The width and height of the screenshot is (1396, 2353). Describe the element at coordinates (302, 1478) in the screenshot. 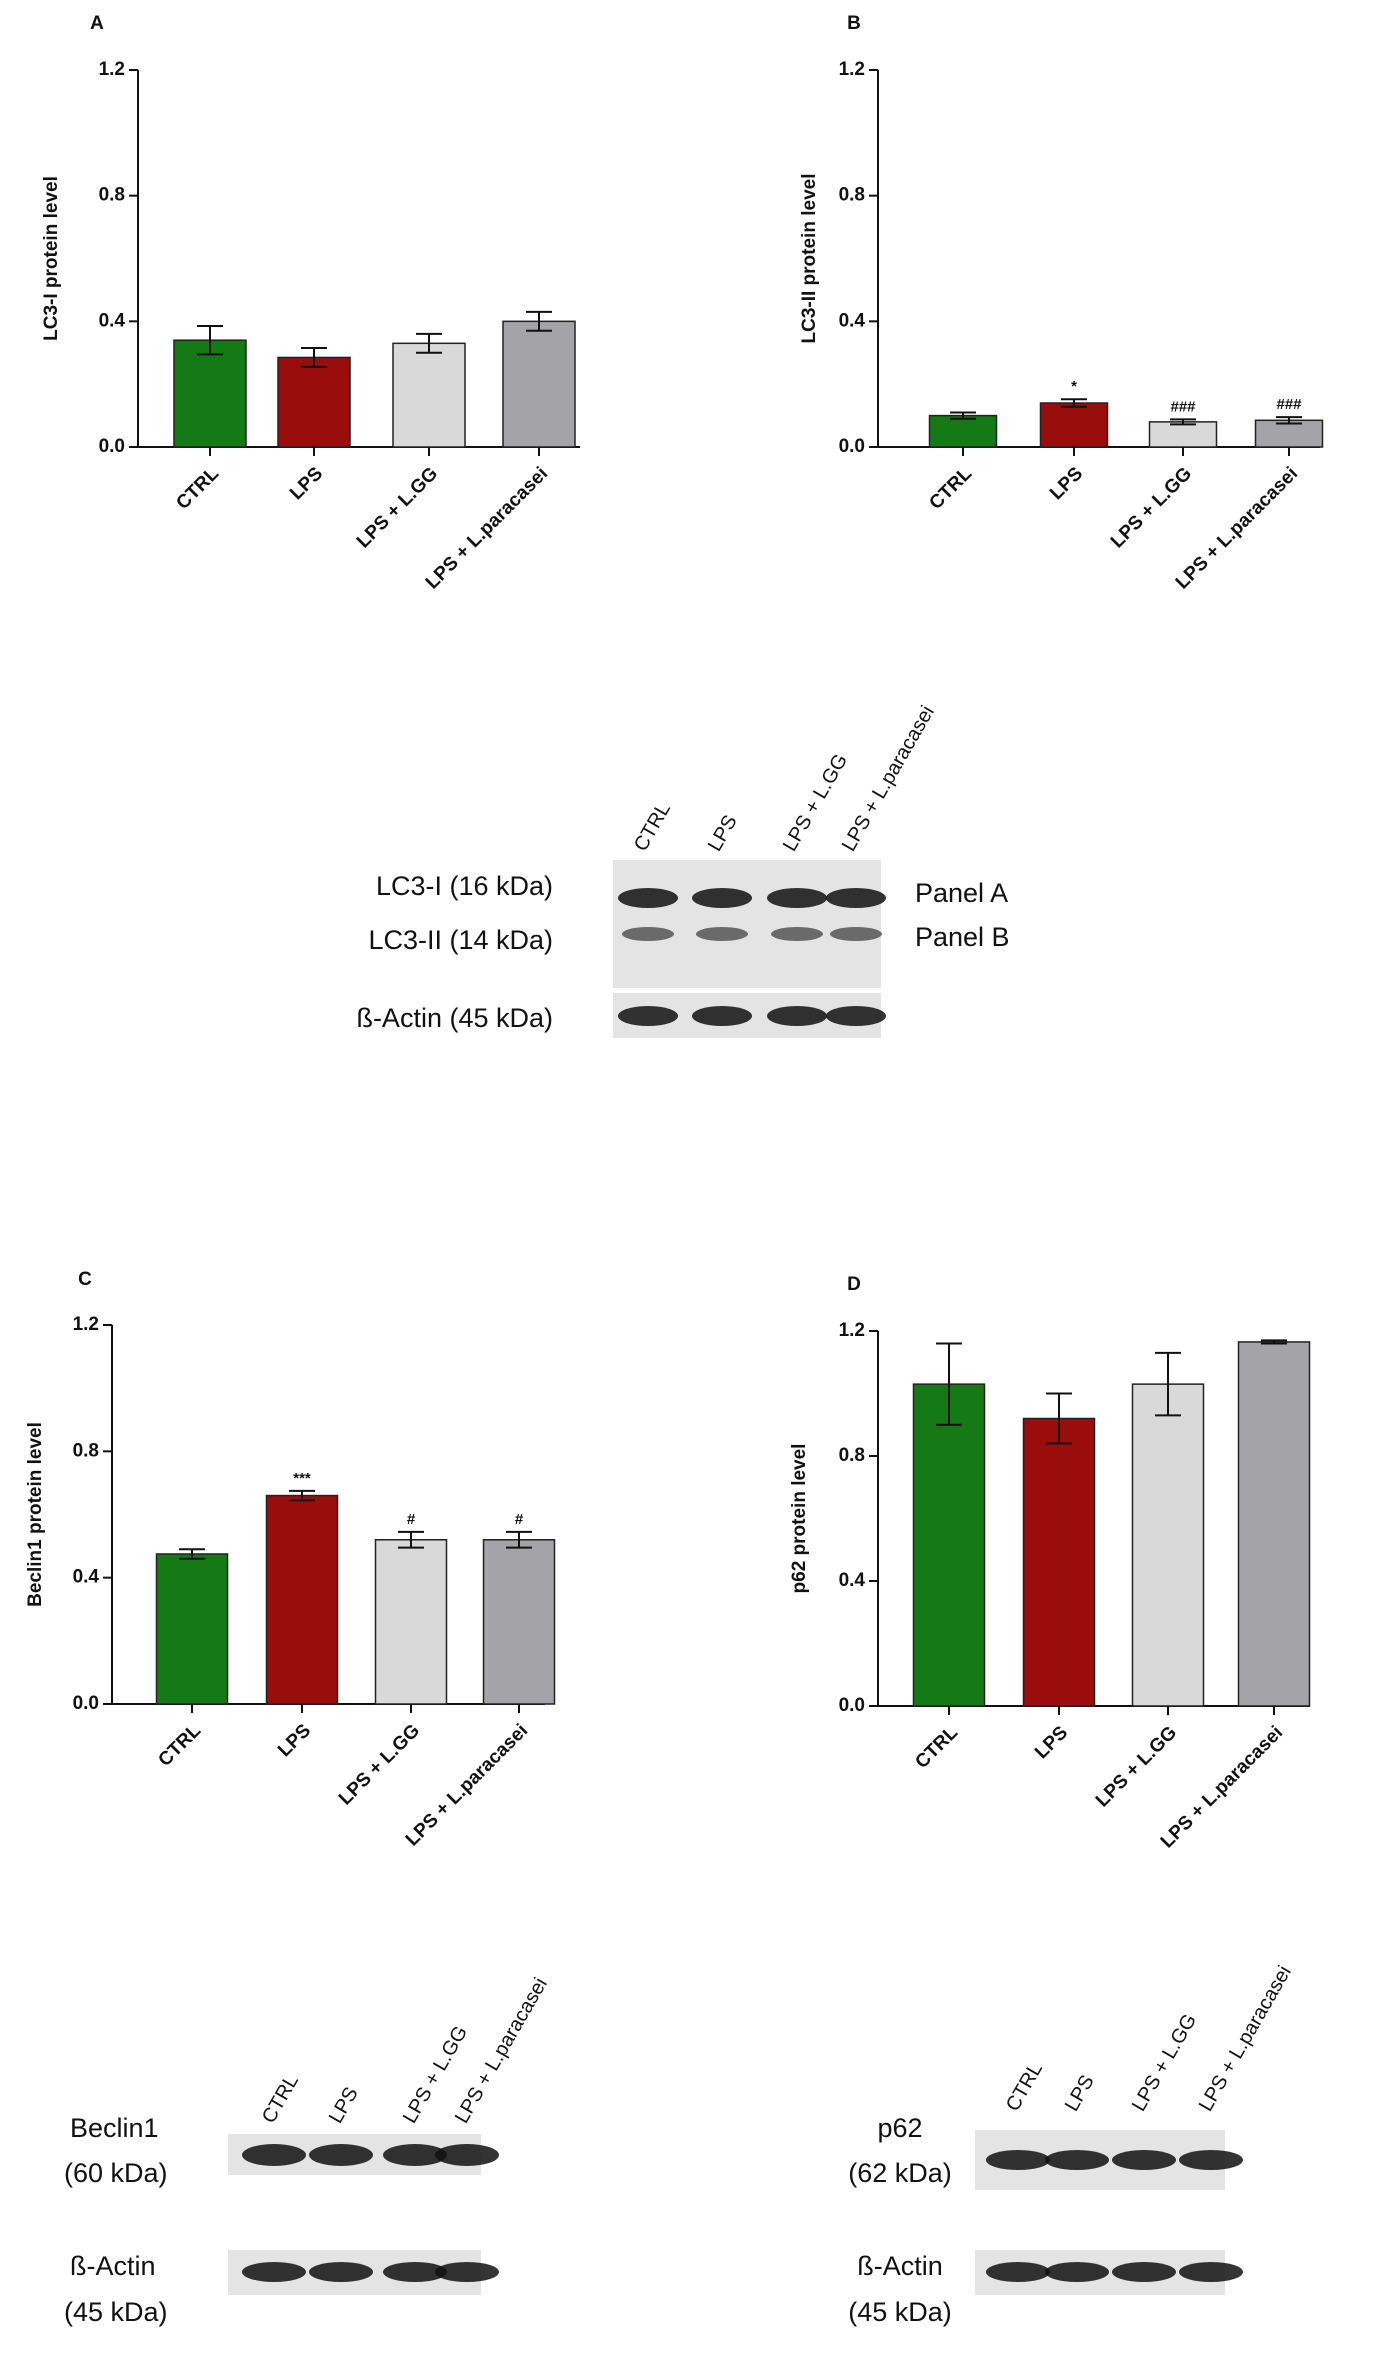

I see `significance: ***` at that location.